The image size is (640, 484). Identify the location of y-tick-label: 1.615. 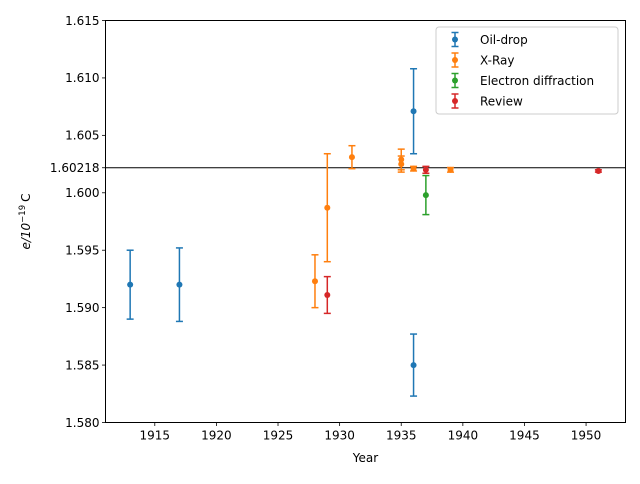
(82, 21).